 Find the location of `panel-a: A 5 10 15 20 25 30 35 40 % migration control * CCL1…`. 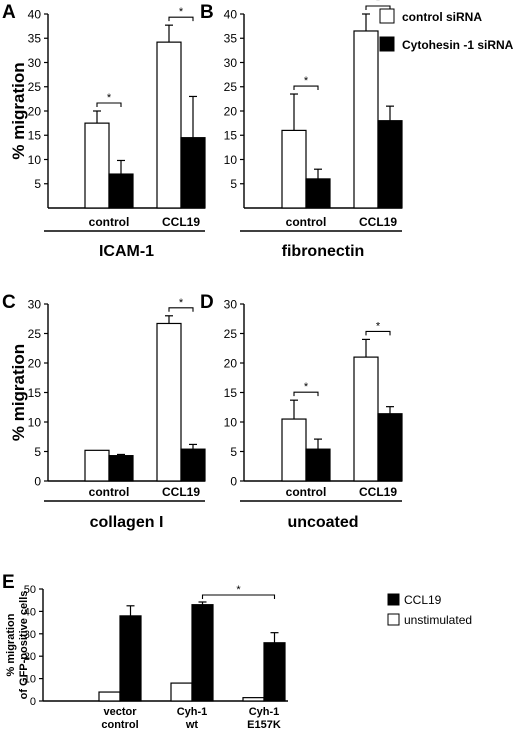

panel-a: A 5 10 15 20 25 30 35 40 % migration control * CCL1… is located at coordinates (104, 131).